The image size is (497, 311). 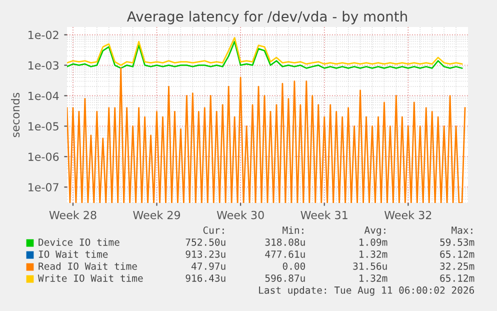 I want to click on text: Max:, so click(x=462, y=230).